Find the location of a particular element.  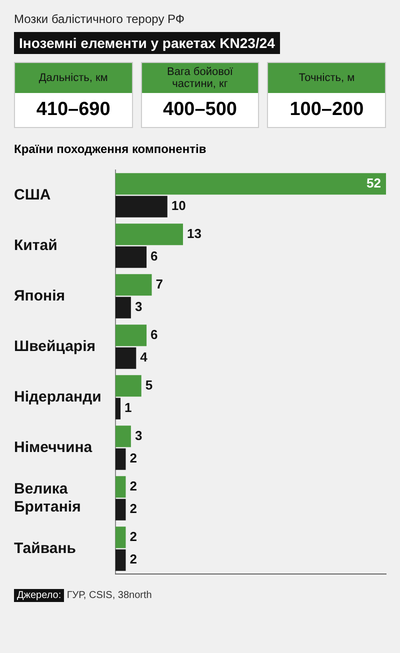

text: Джерело: ГУР, CSIS, 38north is located at coordinates (84, 595).